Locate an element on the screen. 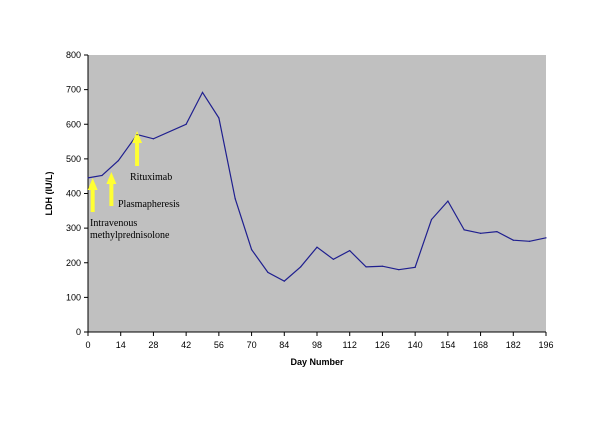  y-tick-label: 0 is located at coordinates (78, 332).